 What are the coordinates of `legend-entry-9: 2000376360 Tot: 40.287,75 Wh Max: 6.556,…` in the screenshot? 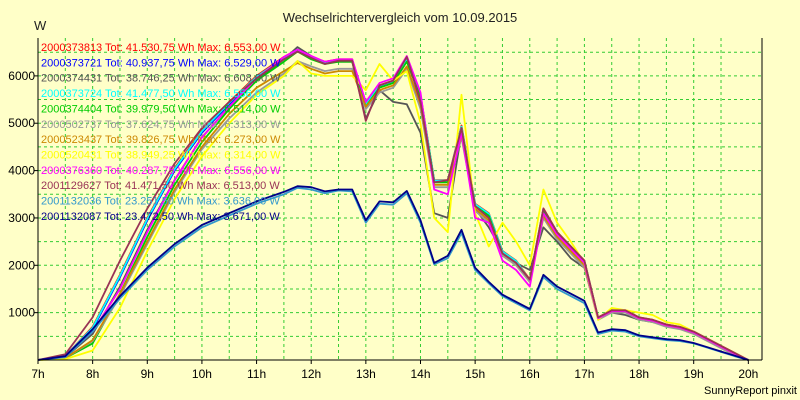 It's located at (161, 171).